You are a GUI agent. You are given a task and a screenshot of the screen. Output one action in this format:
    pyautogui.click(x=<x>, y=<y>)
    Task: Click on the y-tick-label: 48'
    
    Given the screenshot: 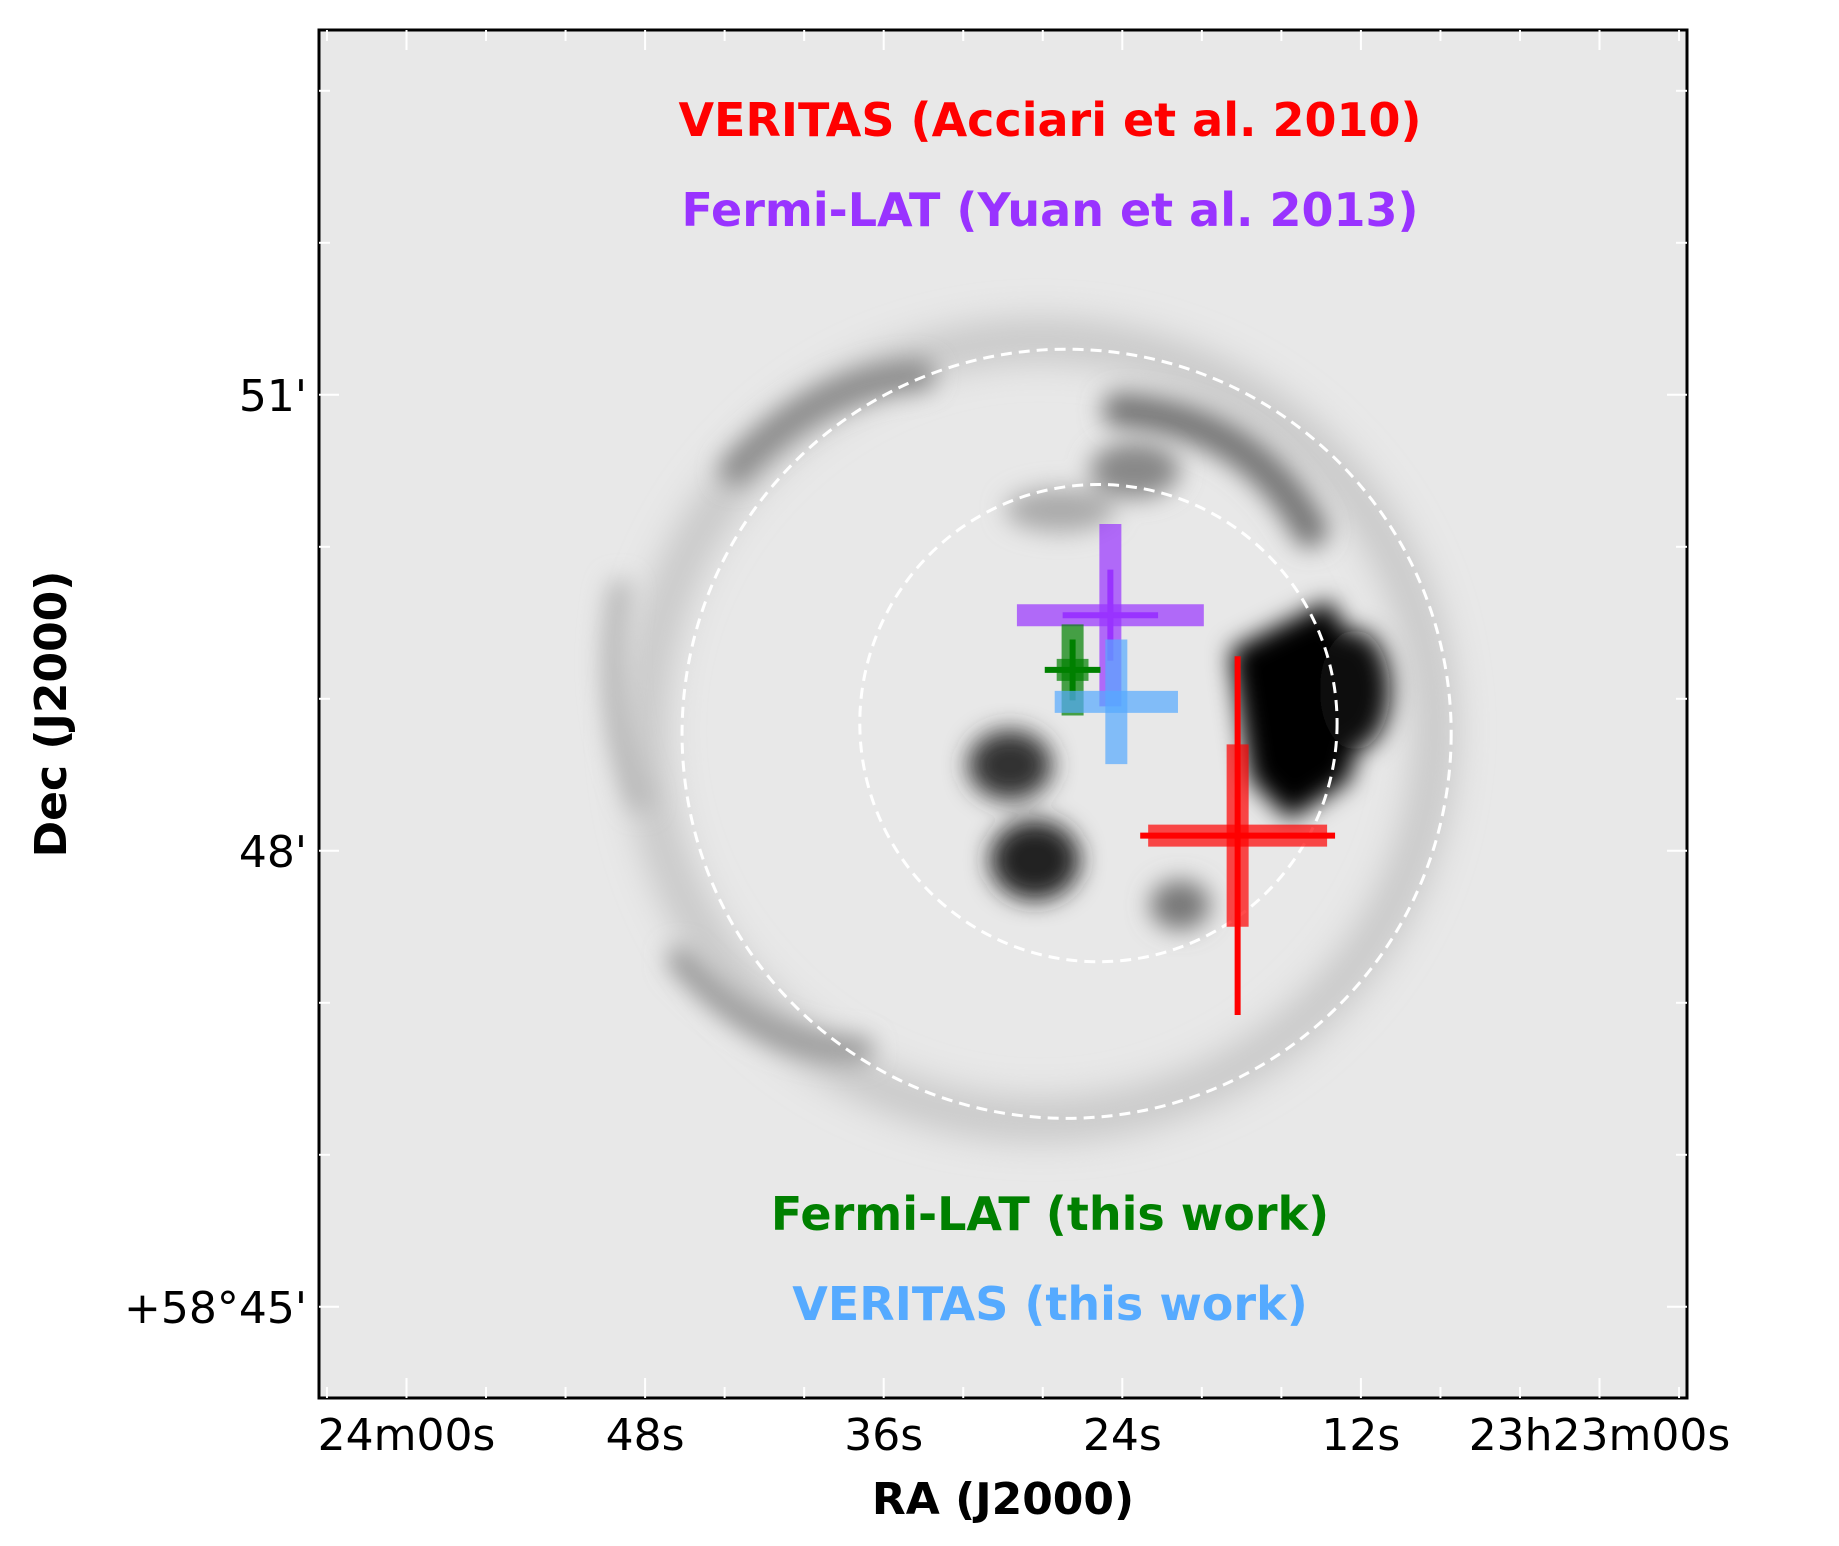 What is the action you would take?
    pyautogui.click(x=273, y=852)
    